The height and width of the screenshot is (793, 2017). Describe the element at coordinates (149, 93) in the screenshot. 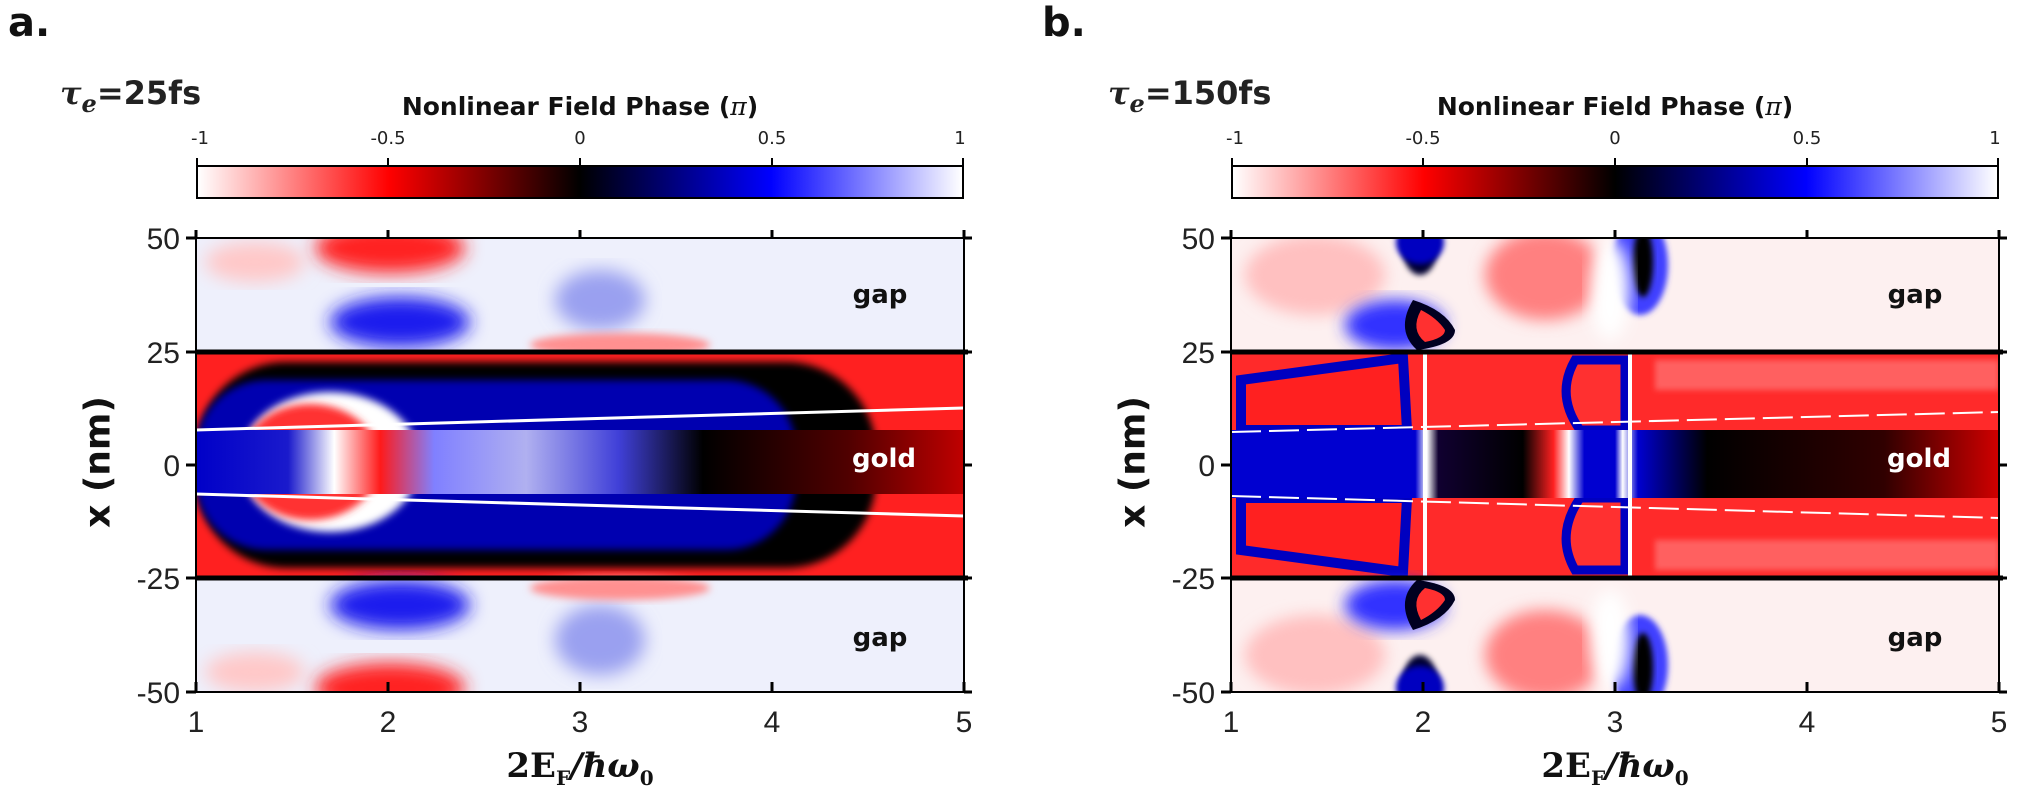

I see `tau-value: =25fs` at that location.